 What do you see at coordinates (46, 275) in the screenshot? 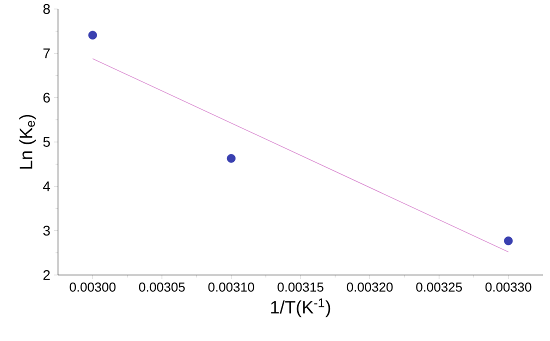
I see `y-tick-label: 2` at bounding box center [46, 275].